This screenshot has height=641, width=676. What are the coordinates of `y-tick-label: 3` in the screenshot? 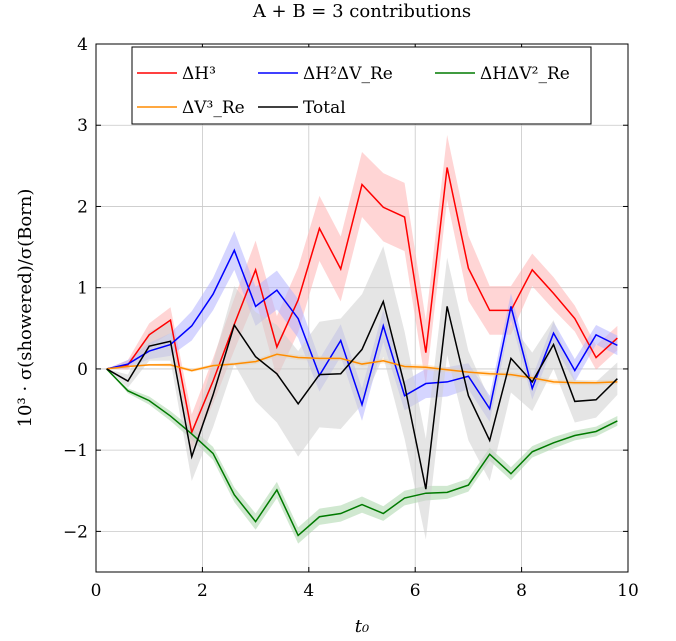 It's located at (82, 126).